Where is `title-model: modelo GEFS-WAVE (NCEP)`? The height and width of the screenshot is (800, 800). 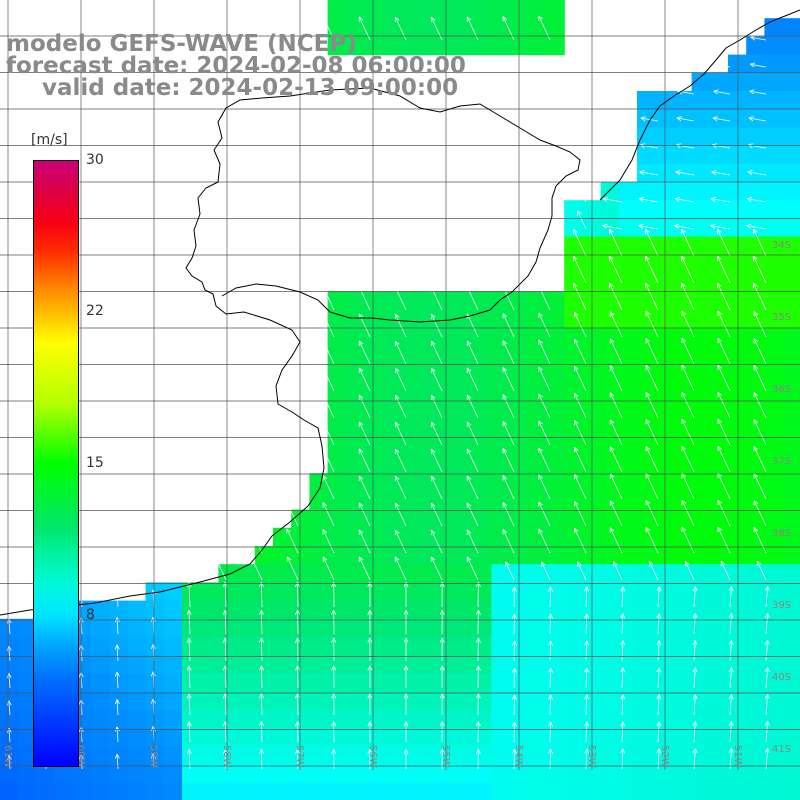 title-model: modelo GEFS-WAVE (NCEP) is located at coordinates (181, 44).